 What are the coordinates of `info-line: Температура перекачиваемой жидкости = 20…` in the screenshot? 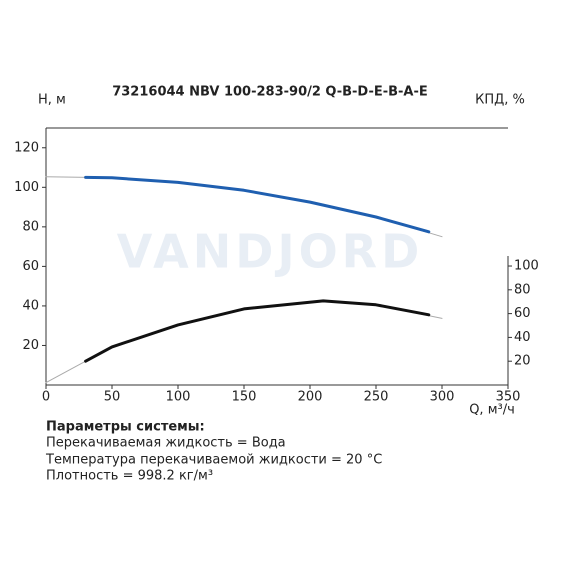 It's located at (213, 460).